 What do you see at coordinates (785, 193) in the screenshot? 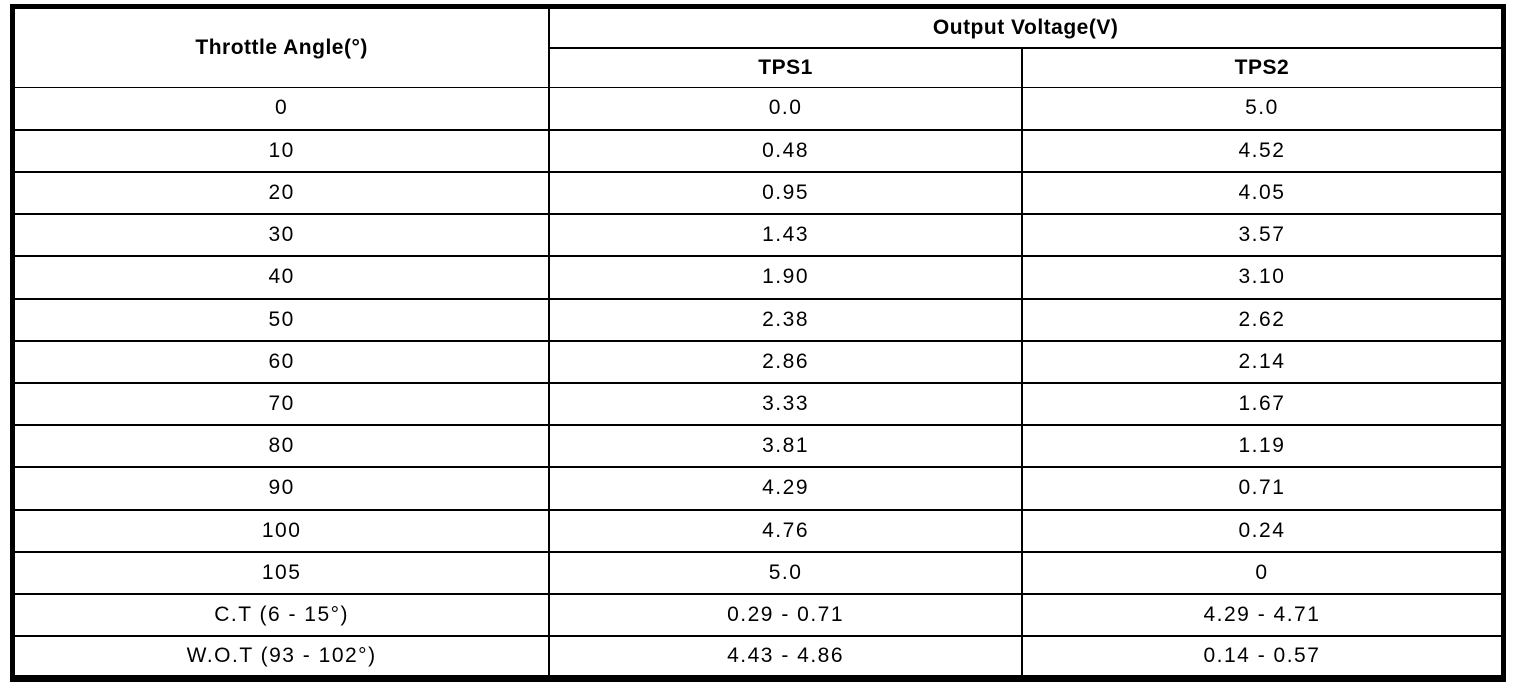
I see `tps1-cell: 0.95` at bounding box center [785, 193].